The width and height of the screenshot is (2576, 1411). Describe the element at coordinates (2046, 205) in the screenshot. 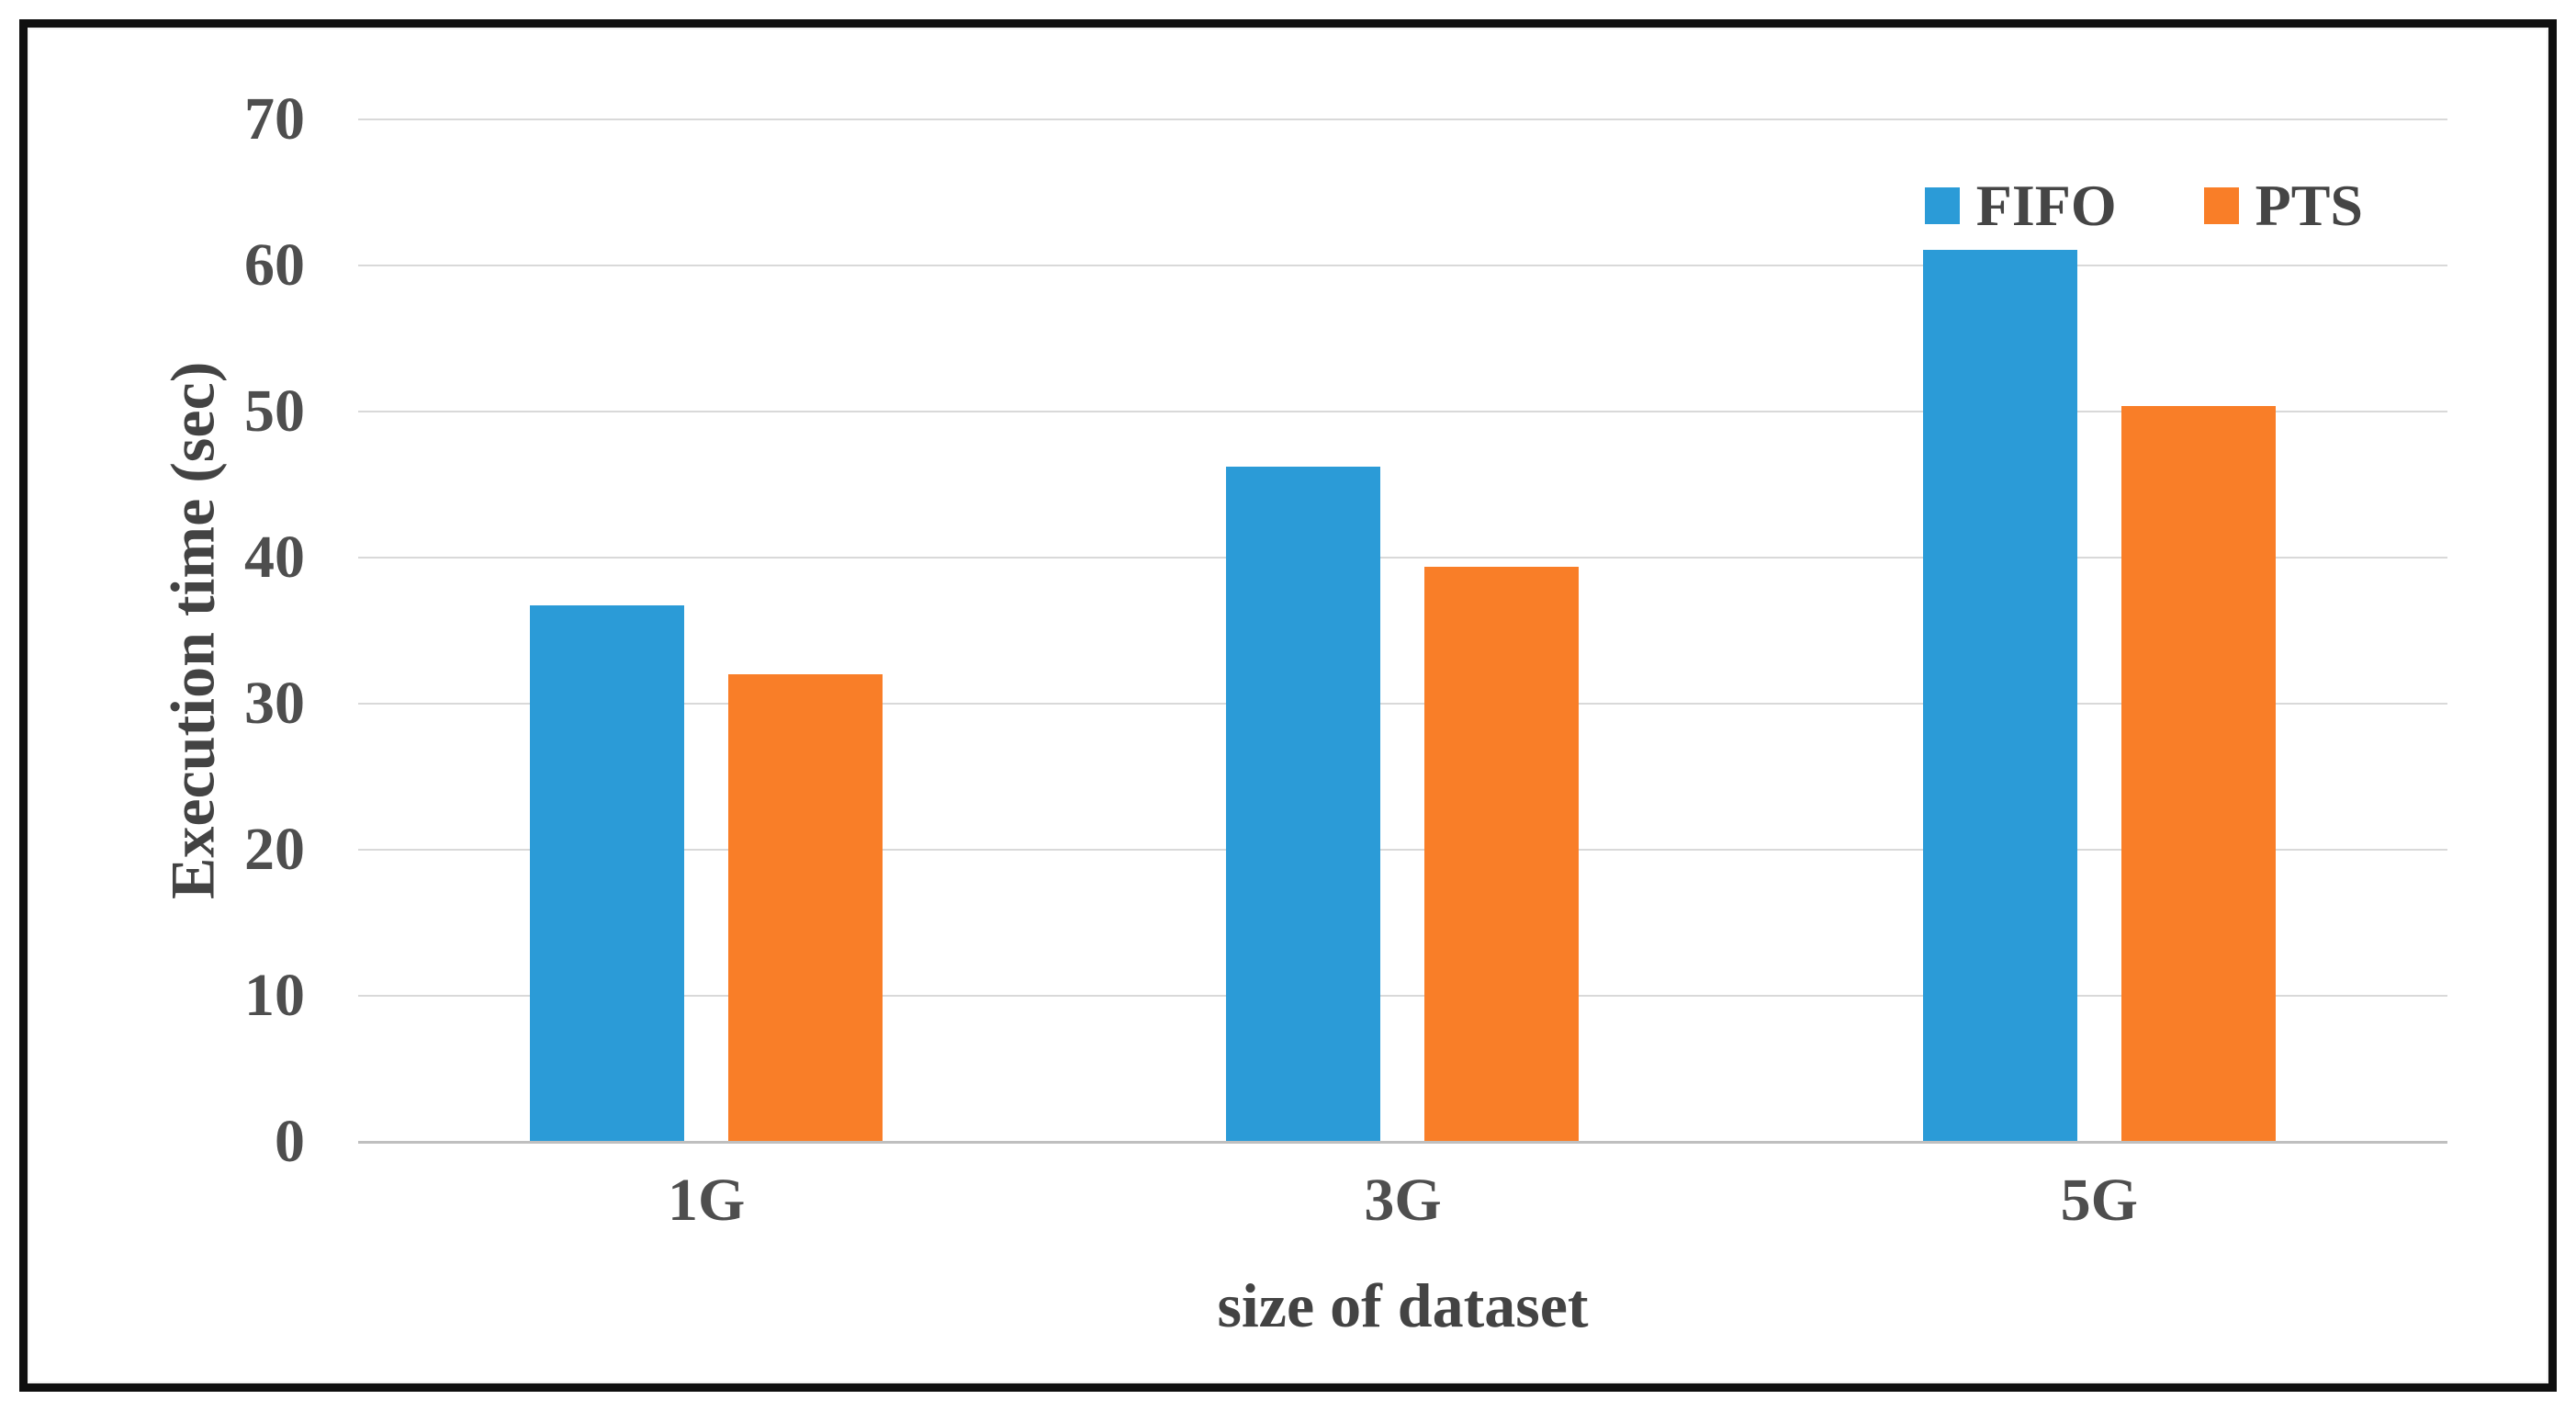

I see `legend-label-fifo: FIFO` at that location.